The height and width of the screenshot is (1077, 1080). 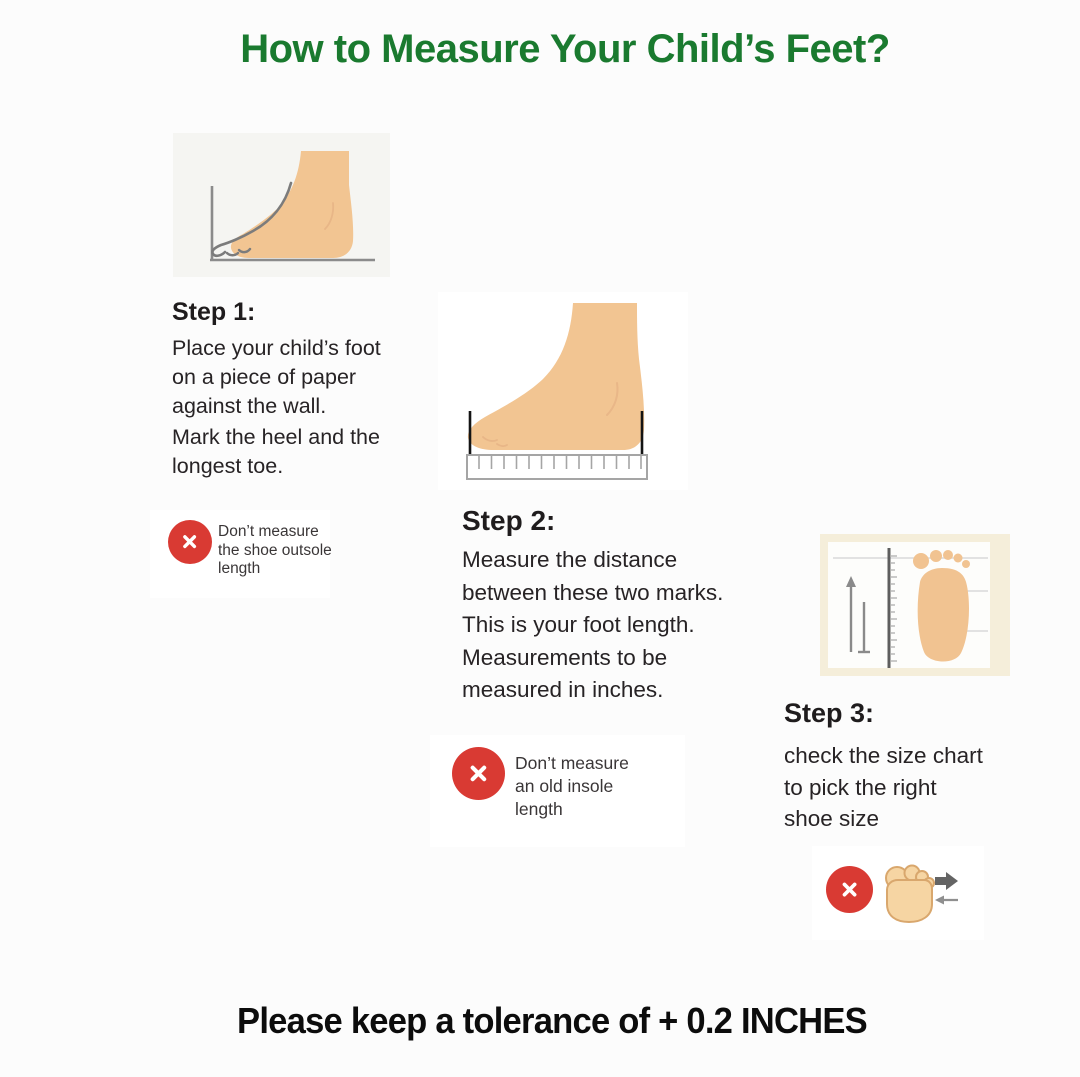 I want to click on up-arrow-icon, so click(x=858, y=615).